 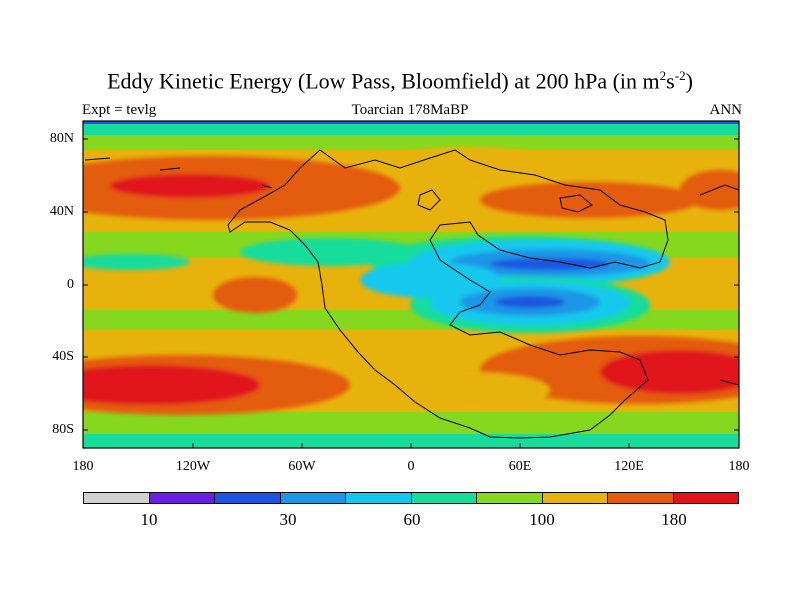 I want to click on colorbar-label: 60, so click(x=412, y=519).